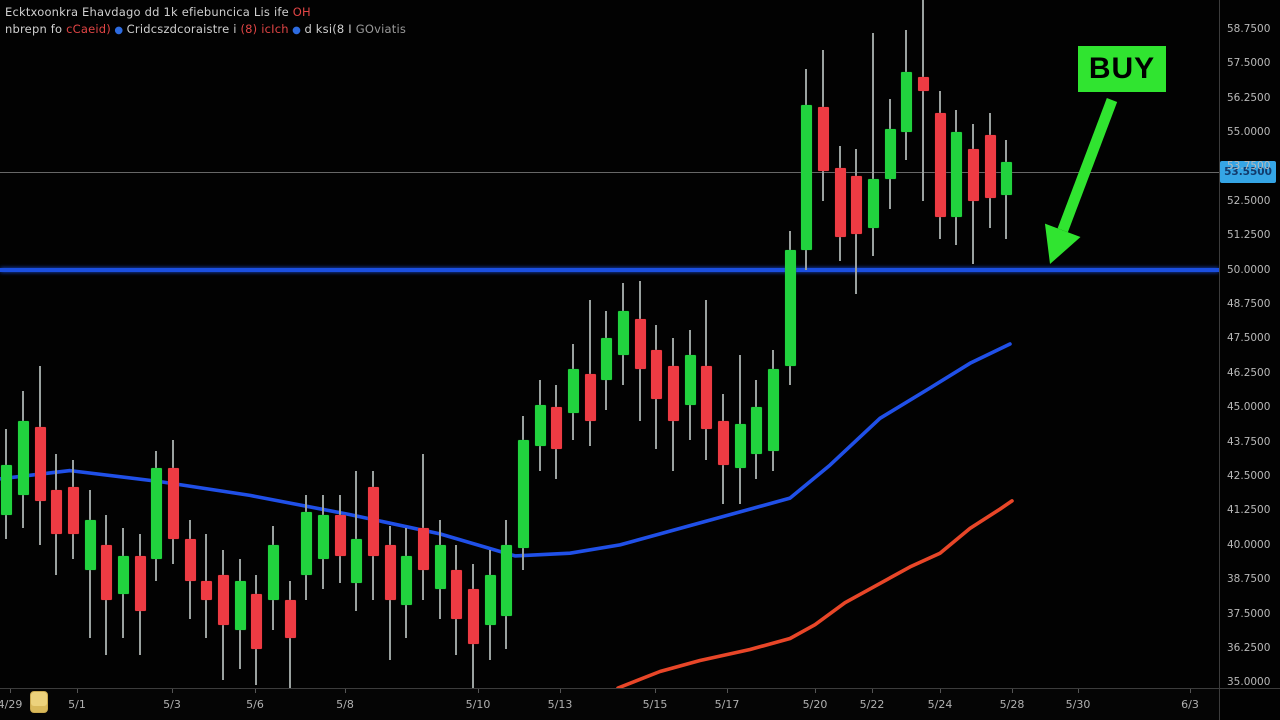 Image resolution: width=1280 pixels, height=720 pixels. I want to click on time-axis-label: 5/10, so click(478, 704).